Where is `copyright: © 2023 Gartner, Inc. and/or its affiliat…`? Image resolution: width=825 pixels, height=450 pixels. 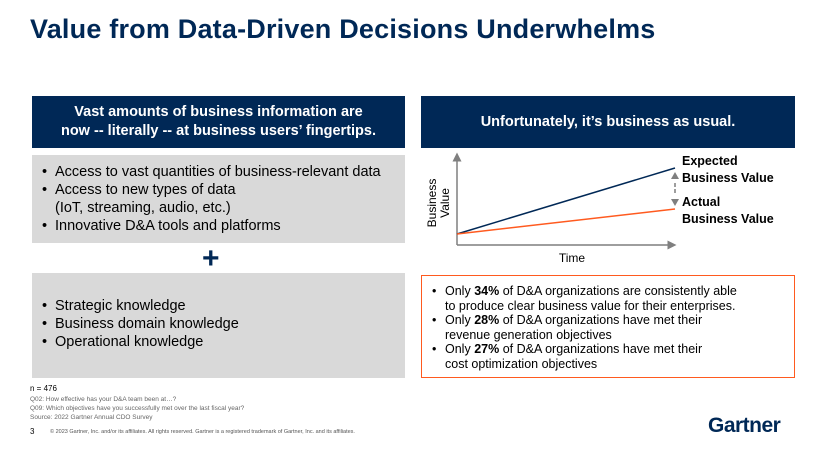
copyright: © 2023 Gartner, Inc. and/or its affiliat… is located at coordinates (202, 432).